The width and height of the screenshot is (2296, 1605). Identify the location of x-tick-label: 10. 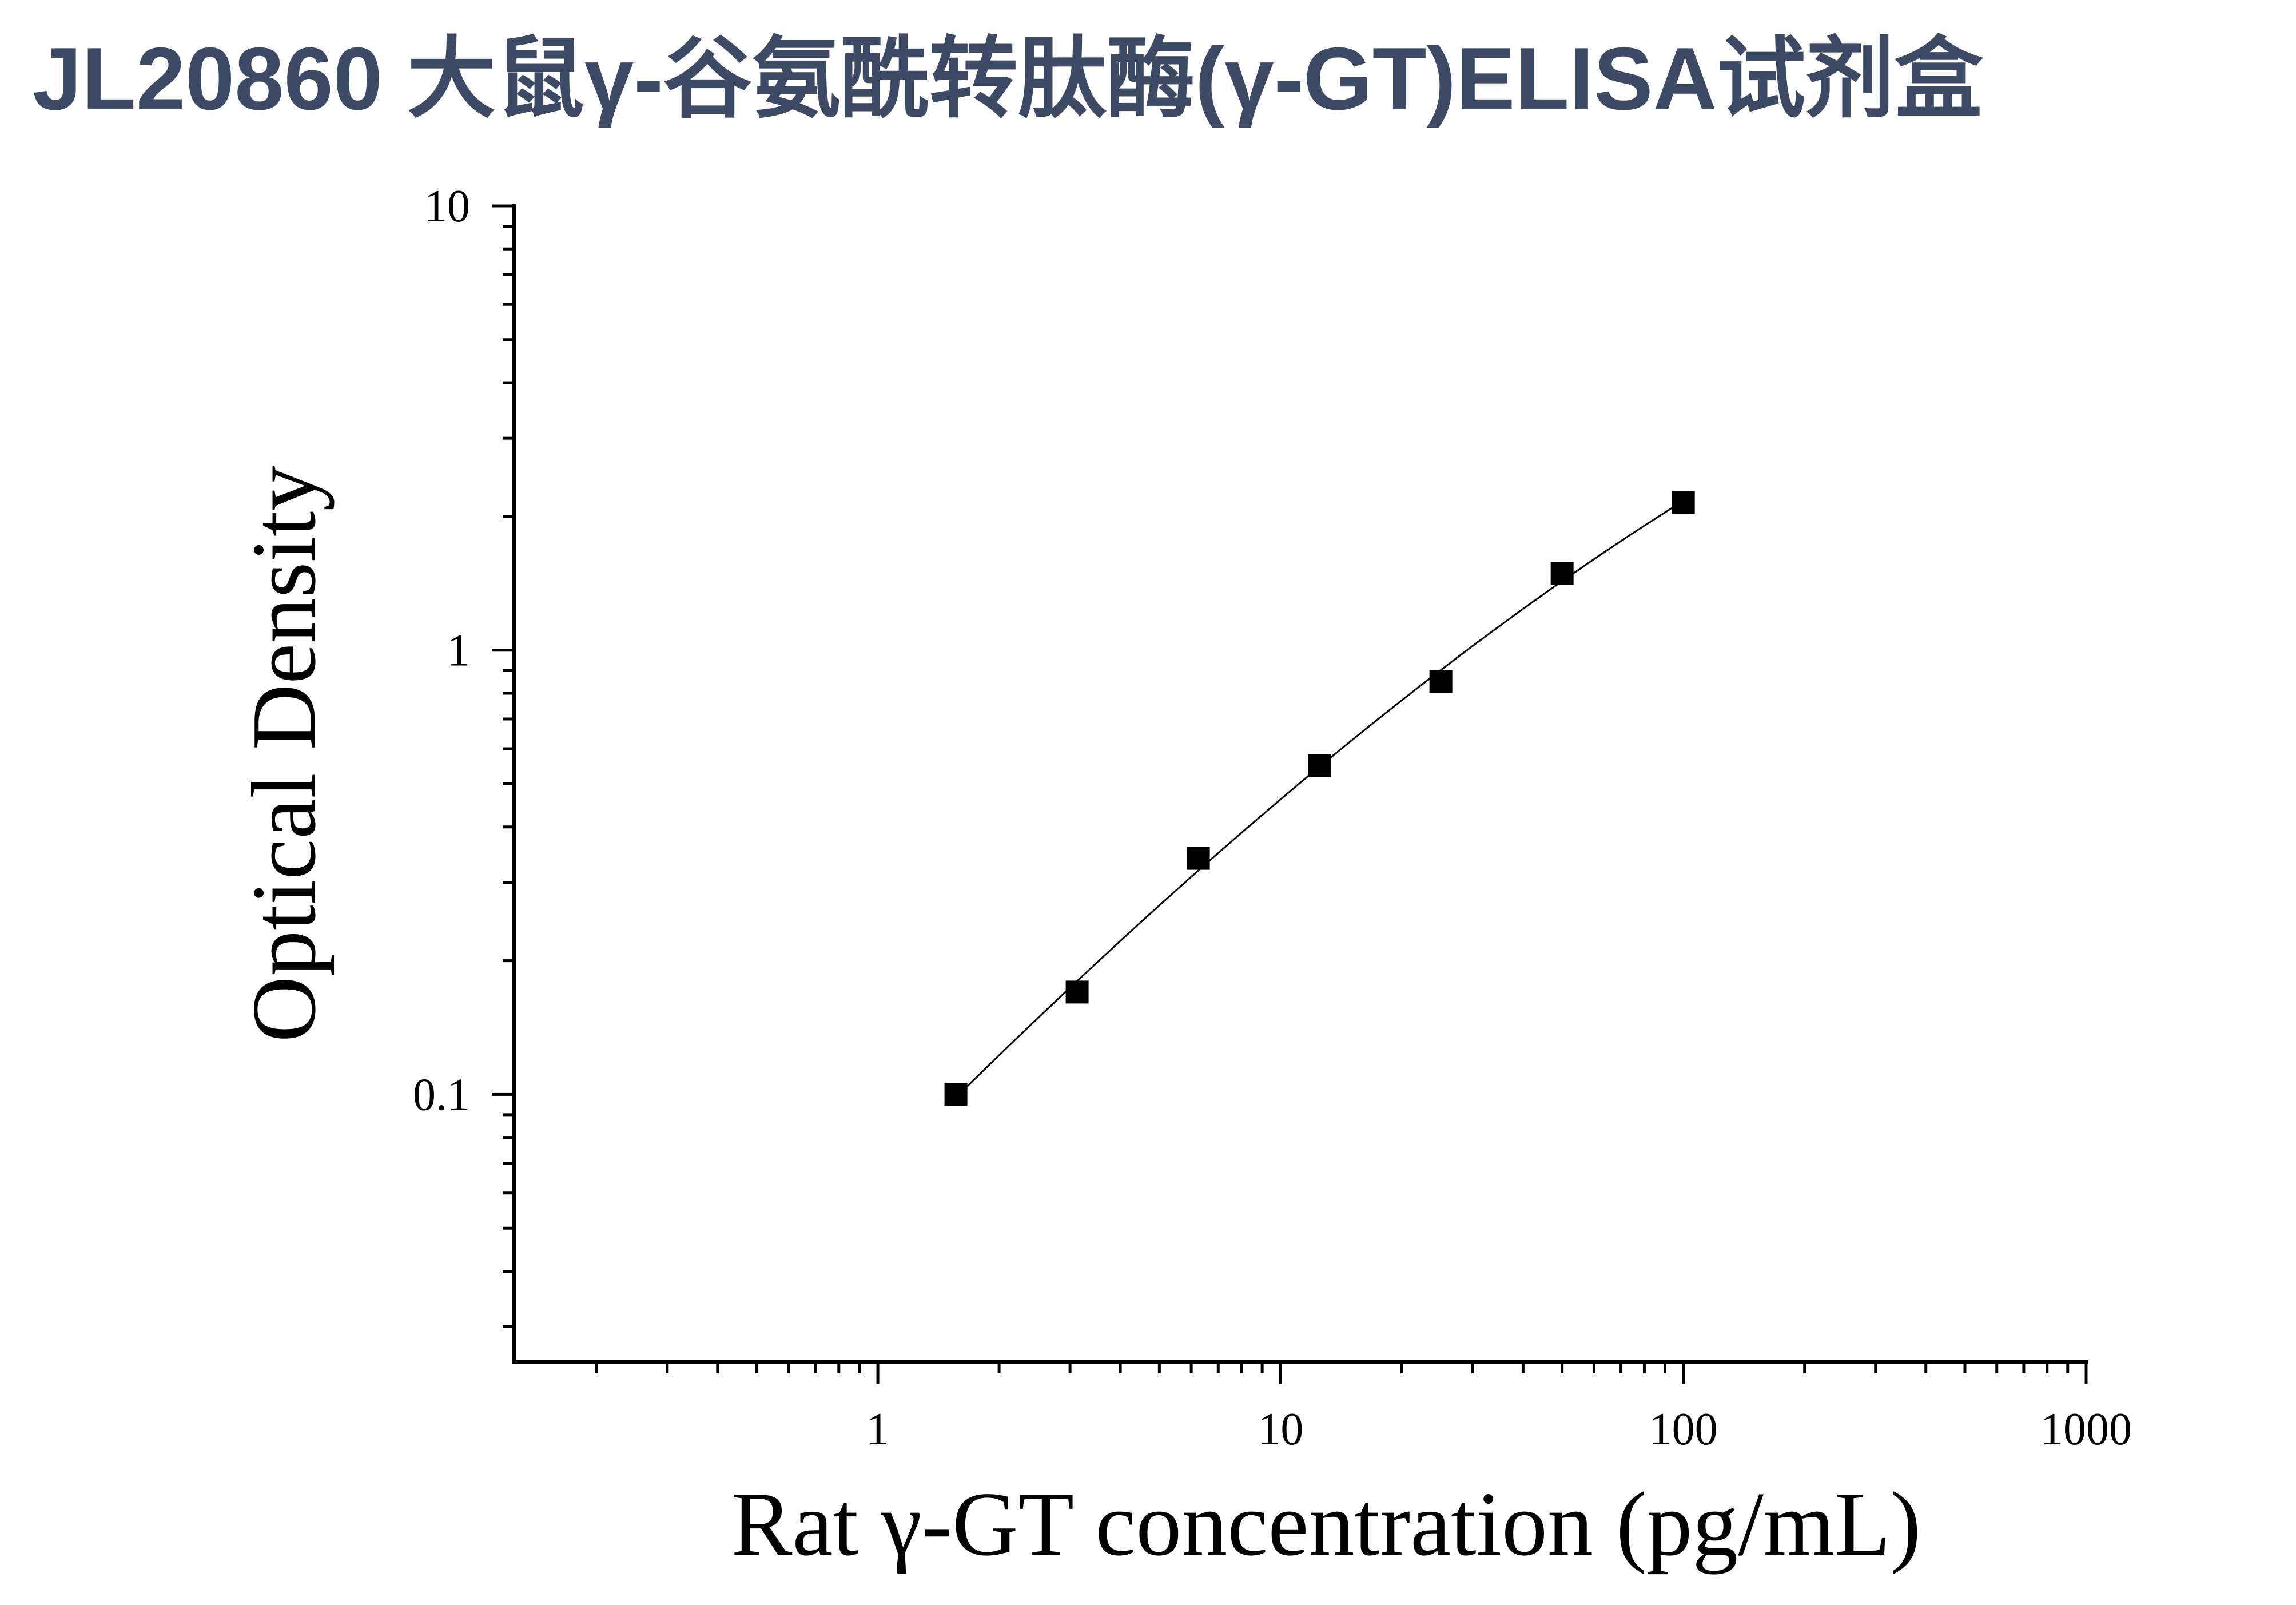
(1281, 1429).